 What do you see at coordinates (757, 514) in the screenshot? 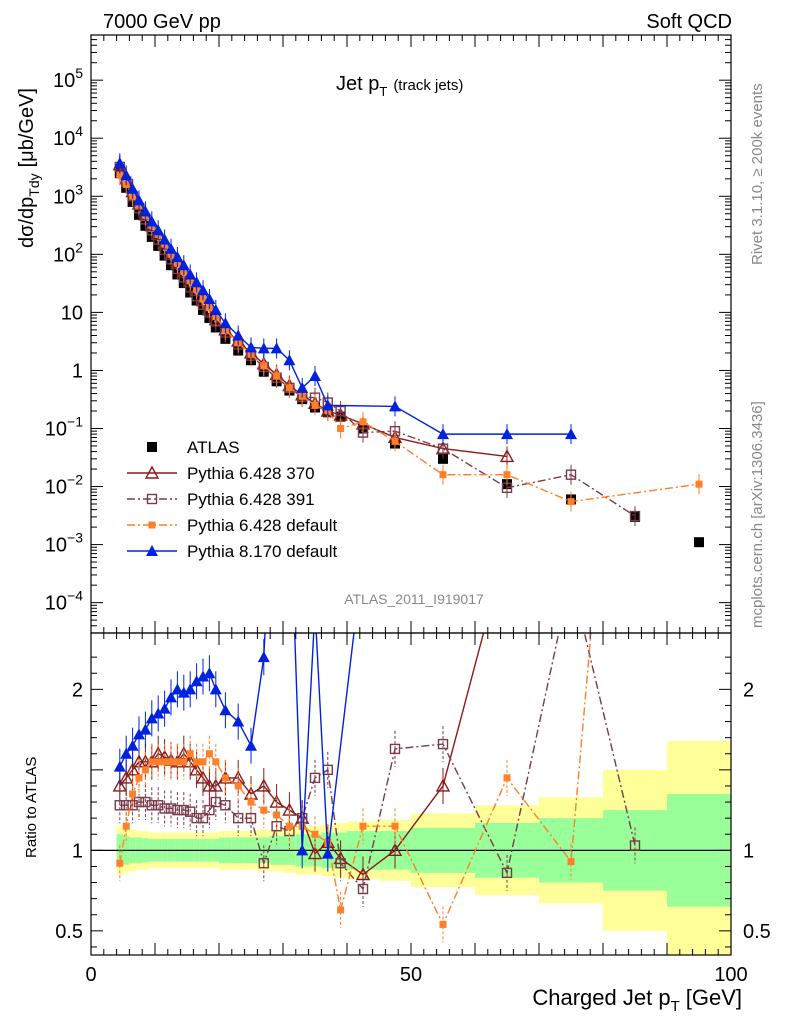
I see `mcplots-label: mcplots.cern.ch [arXiv:1306.3436]` at bounding box center [757, 514].